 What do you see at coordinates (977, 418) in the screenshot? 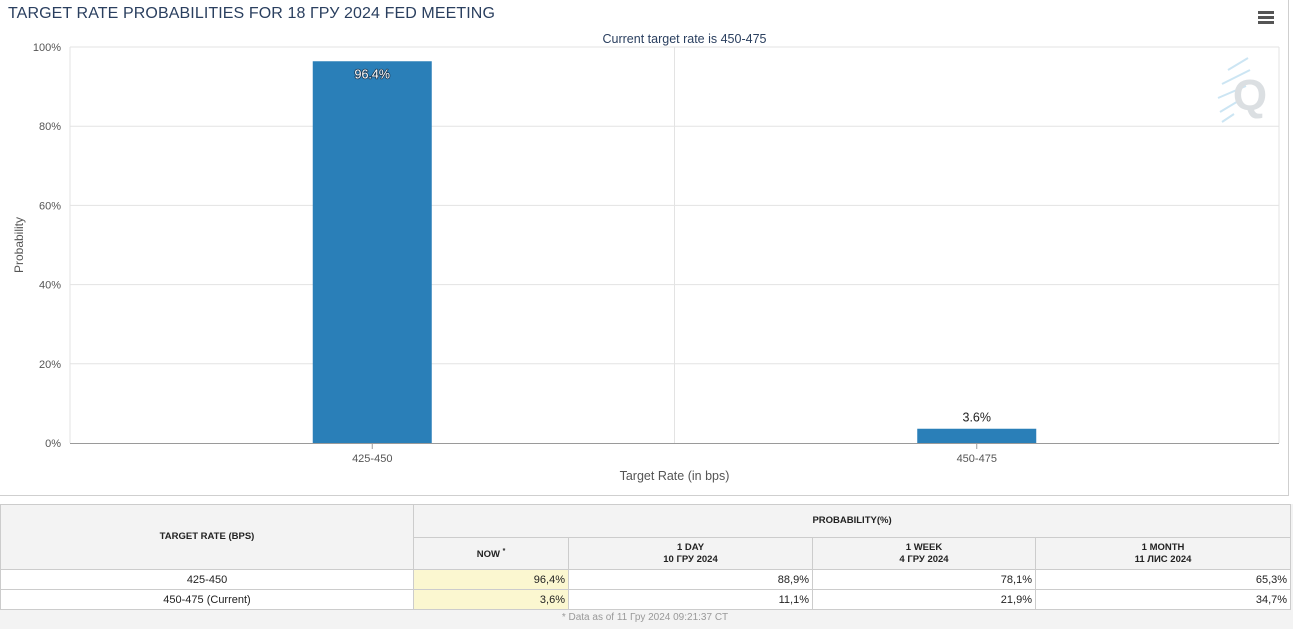
I see `data-label: 3.6%` at bounding box center [977, 418].